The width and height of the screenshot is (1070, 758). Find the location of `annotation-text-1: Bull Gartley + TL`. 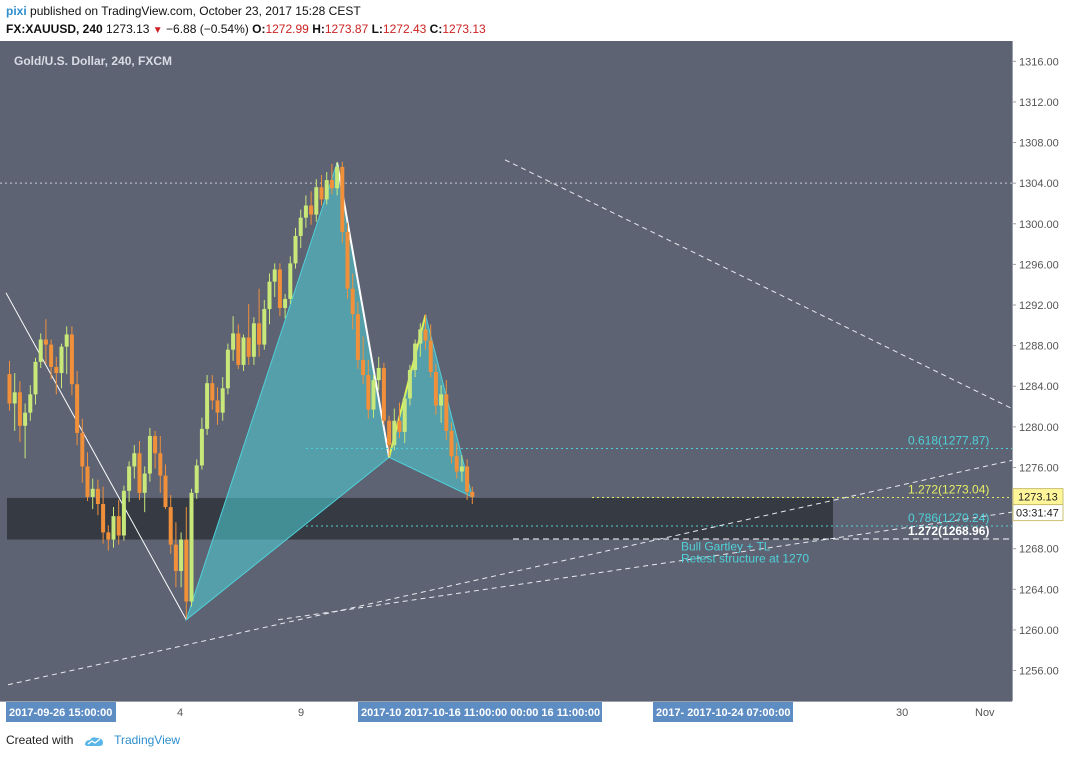

annotation-text-1: Bull Gartley + TL is located at coordinates (726, 547).